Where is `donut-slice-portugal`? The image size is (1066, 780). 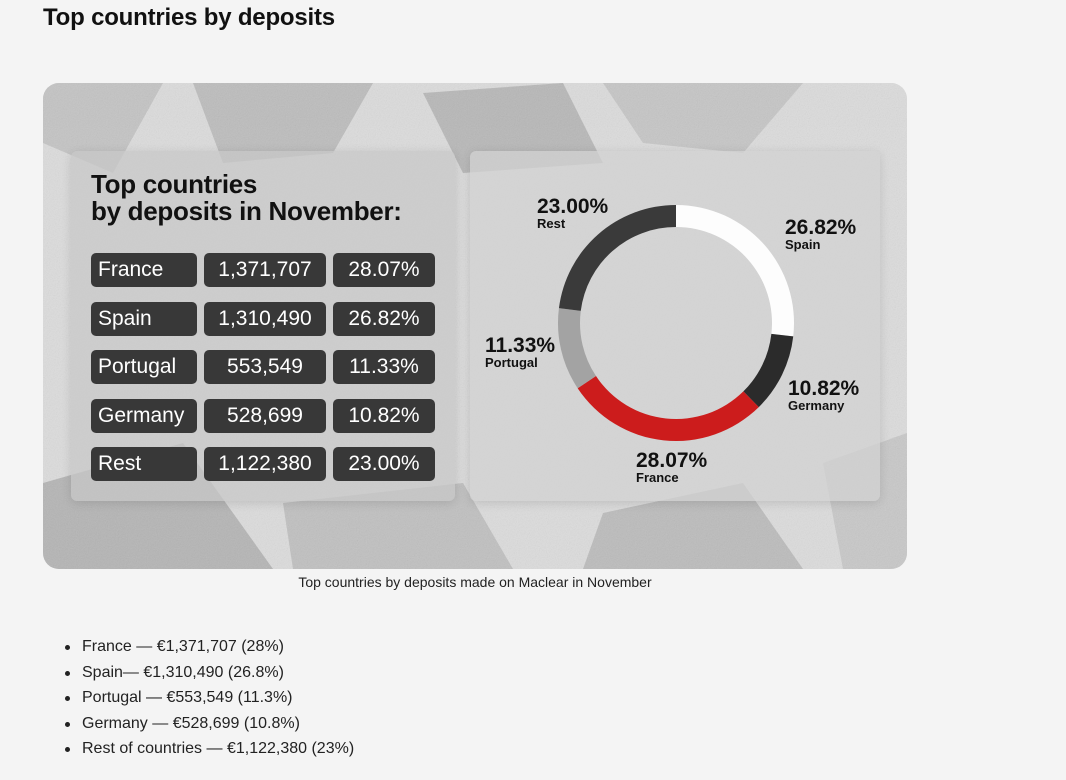 donut-slice-portugal is located at coordinates (577, 348).